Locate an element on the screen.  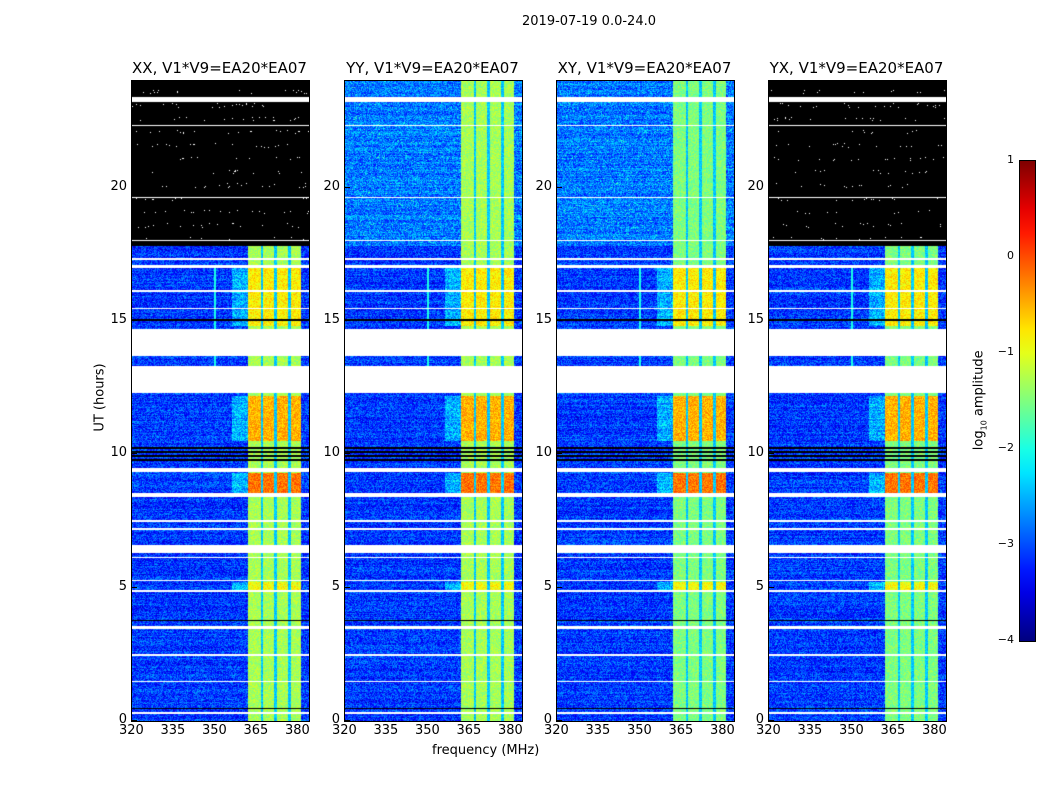
colorbar-tick-label: −2 is located at coordinates (1005, 447).